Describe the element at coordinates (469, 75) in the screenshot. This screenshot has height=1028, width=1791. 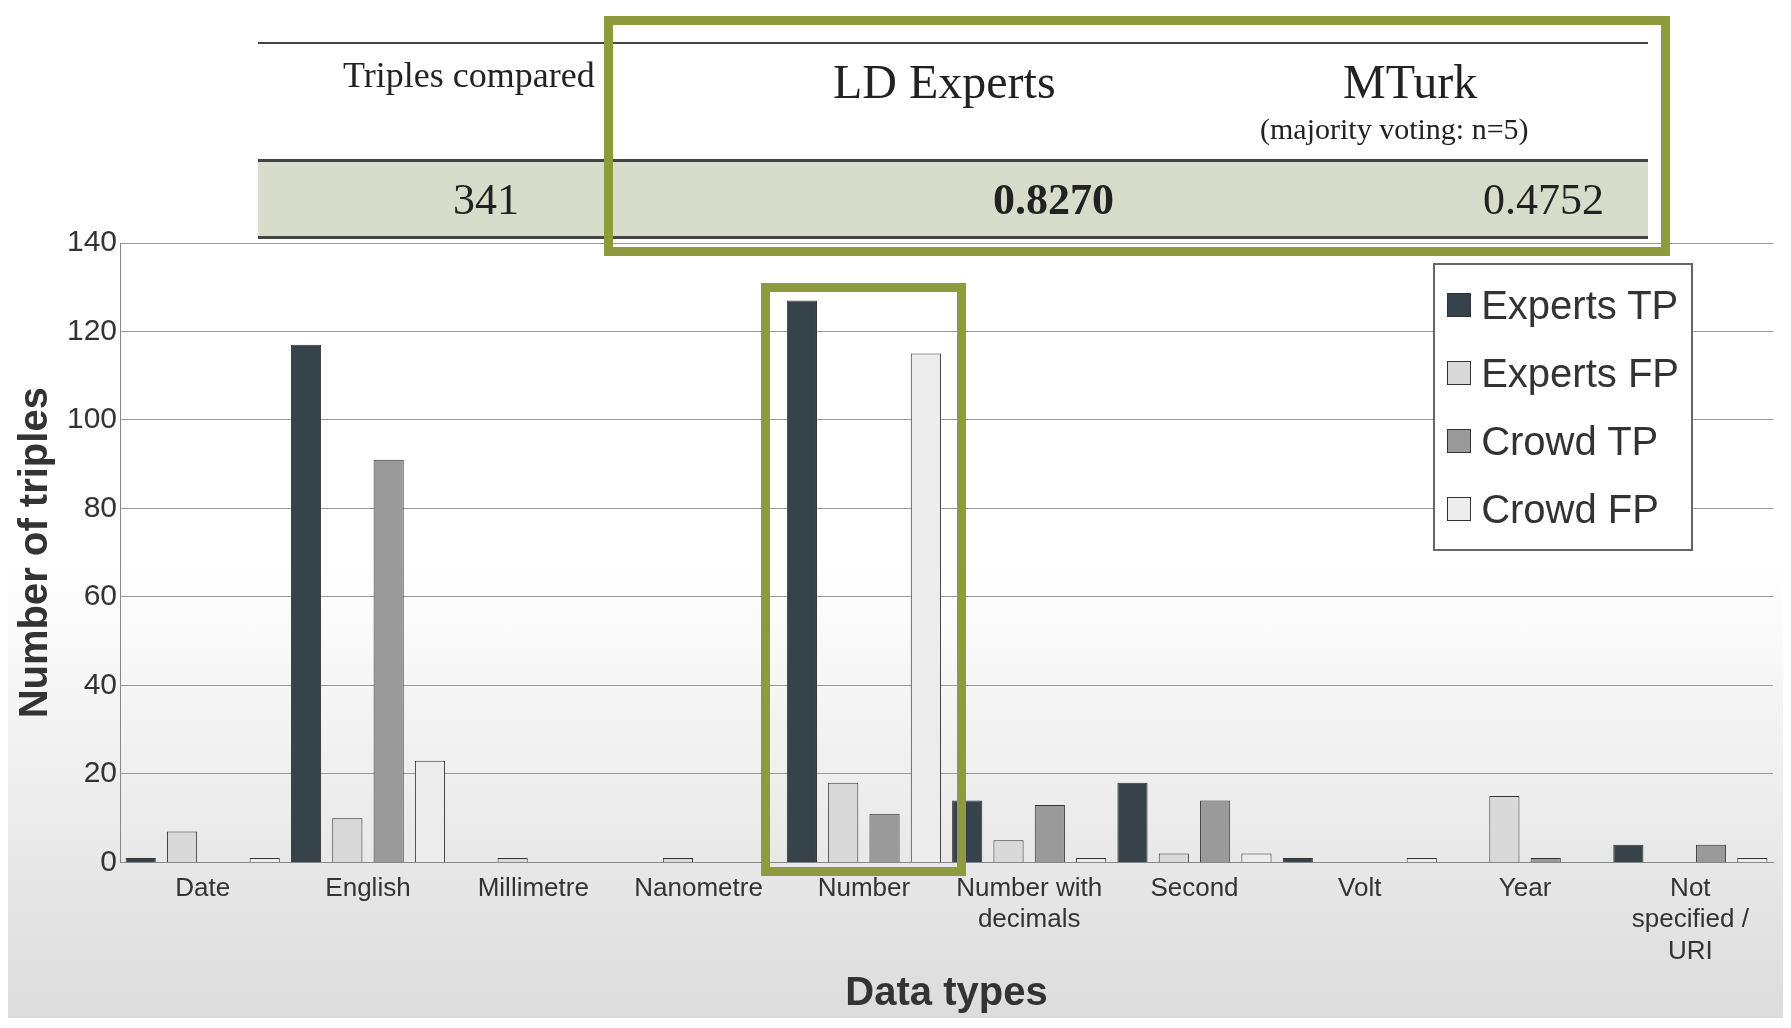
I see `text: Triples compared` at that location.